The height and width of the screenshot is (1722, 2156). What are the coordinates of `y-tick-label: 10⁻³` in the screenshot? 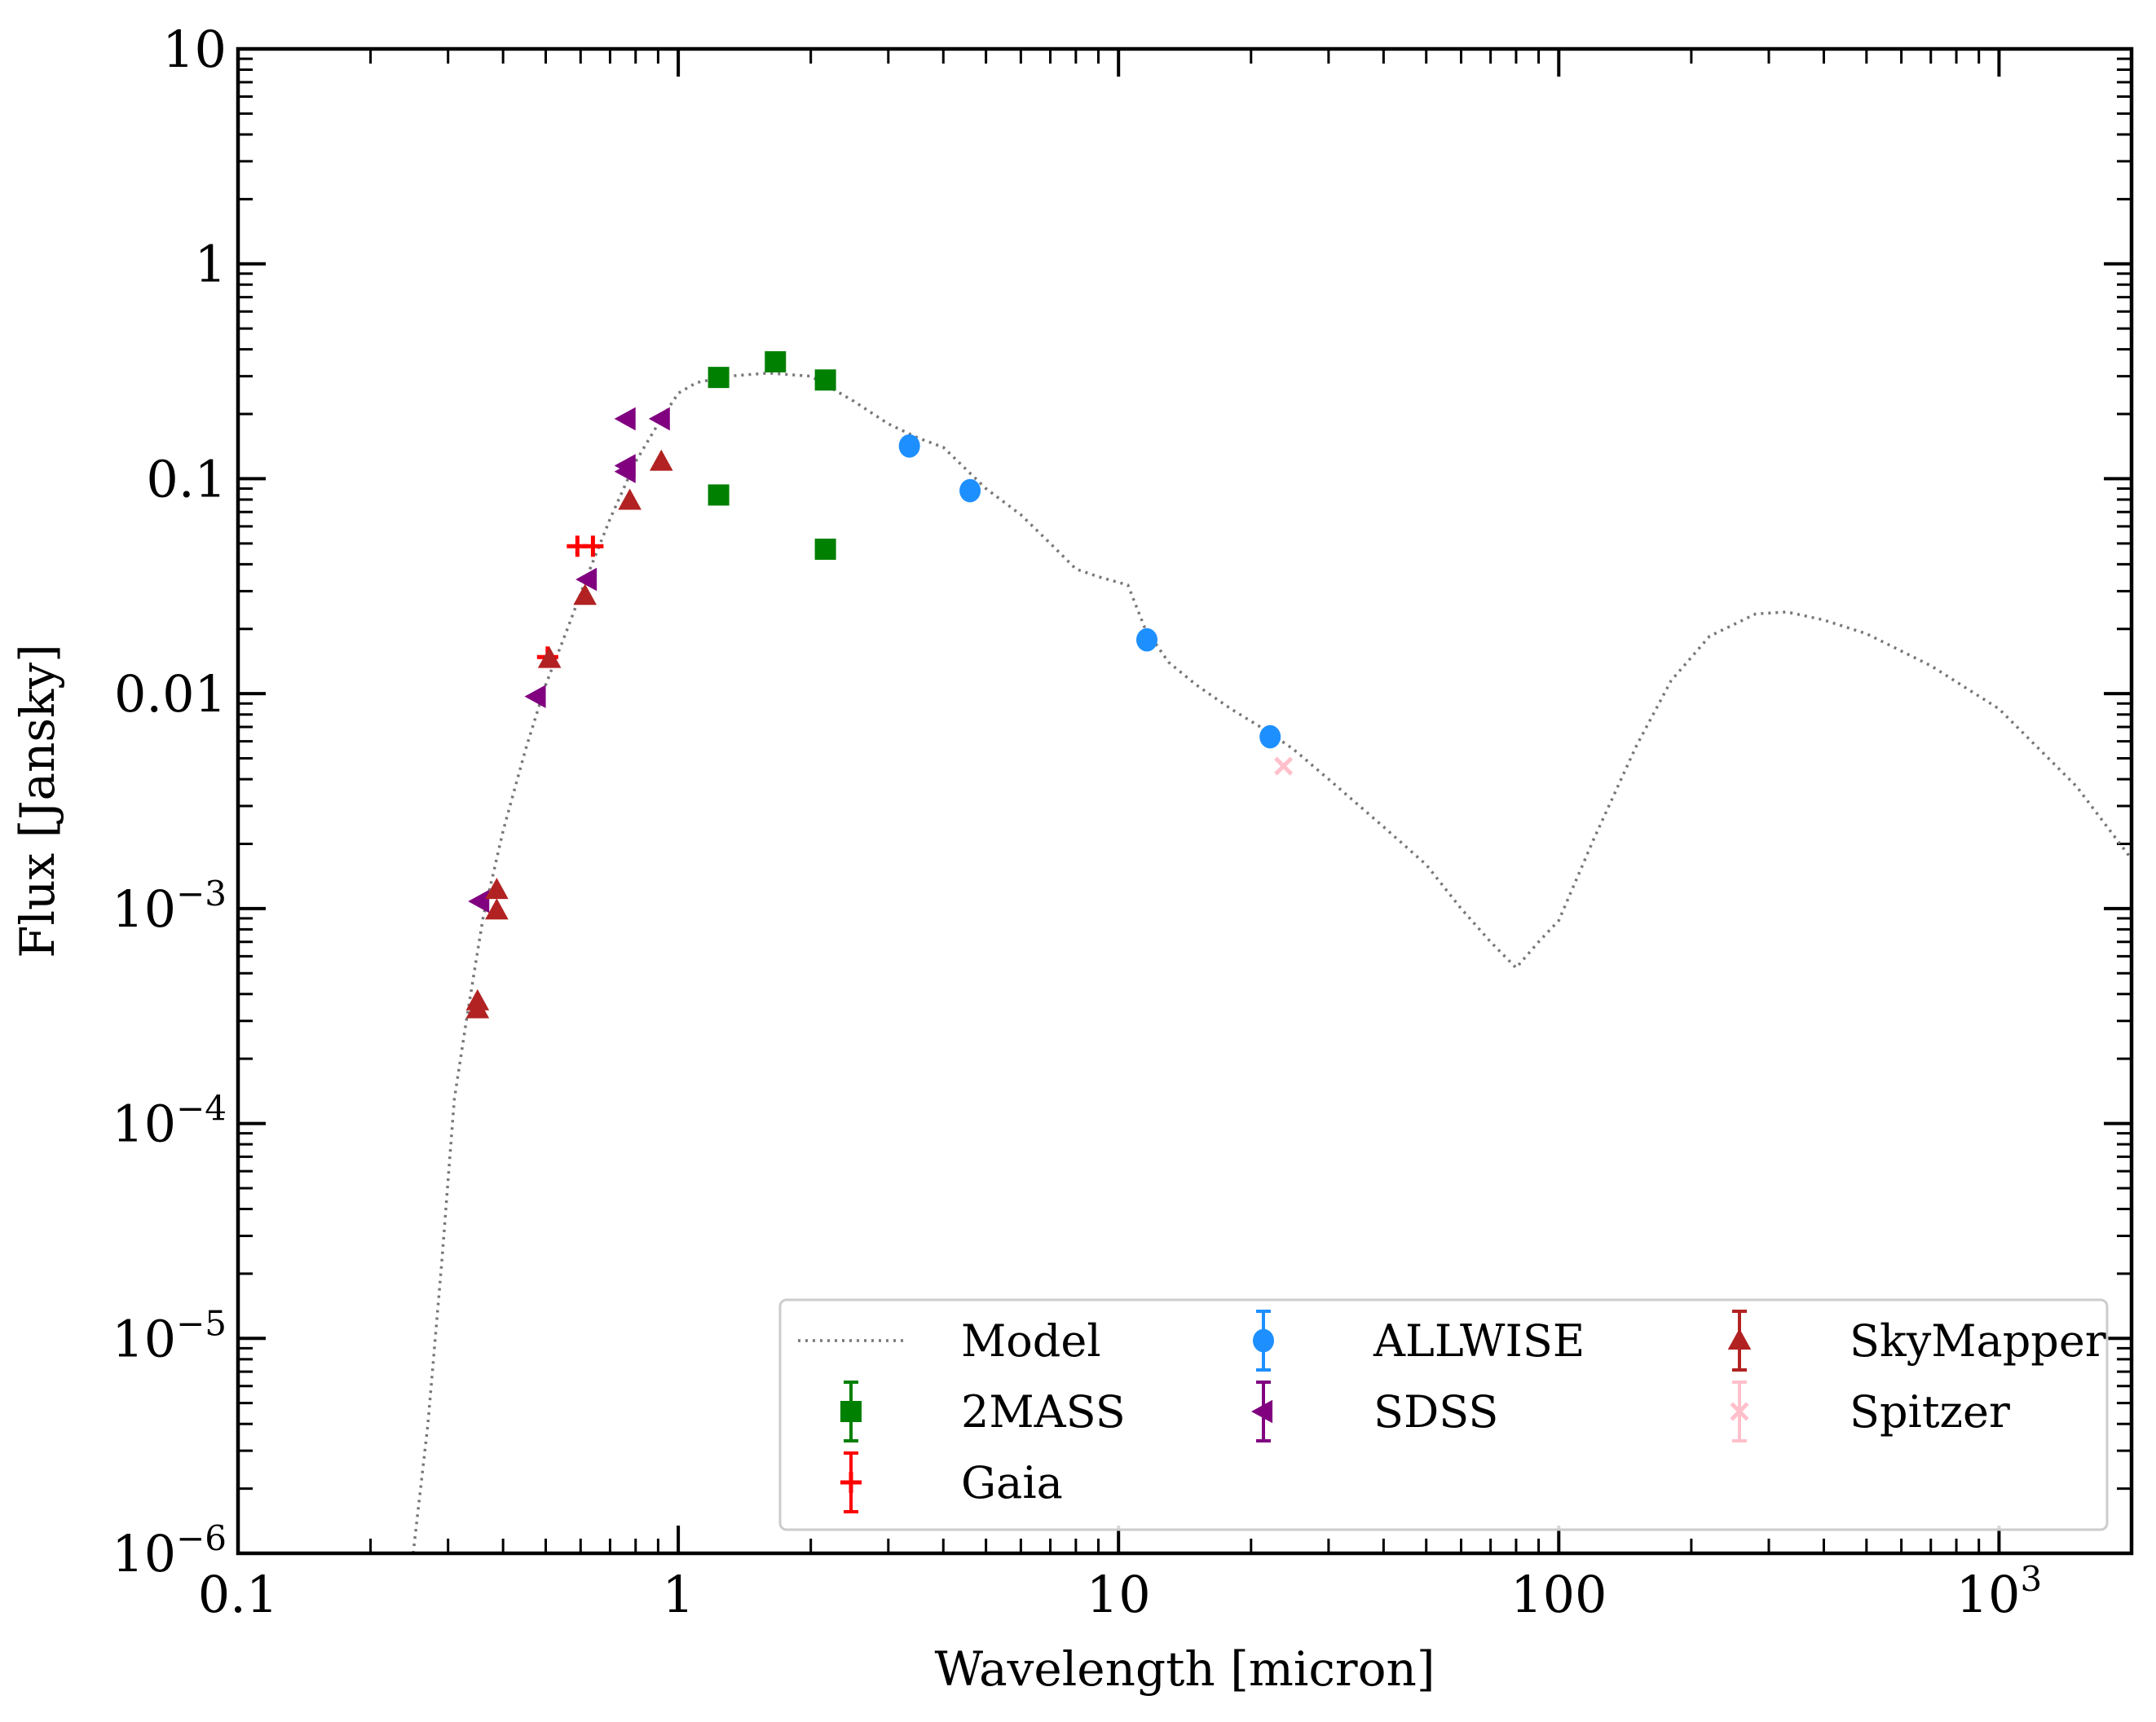 It's located at (169, 906).